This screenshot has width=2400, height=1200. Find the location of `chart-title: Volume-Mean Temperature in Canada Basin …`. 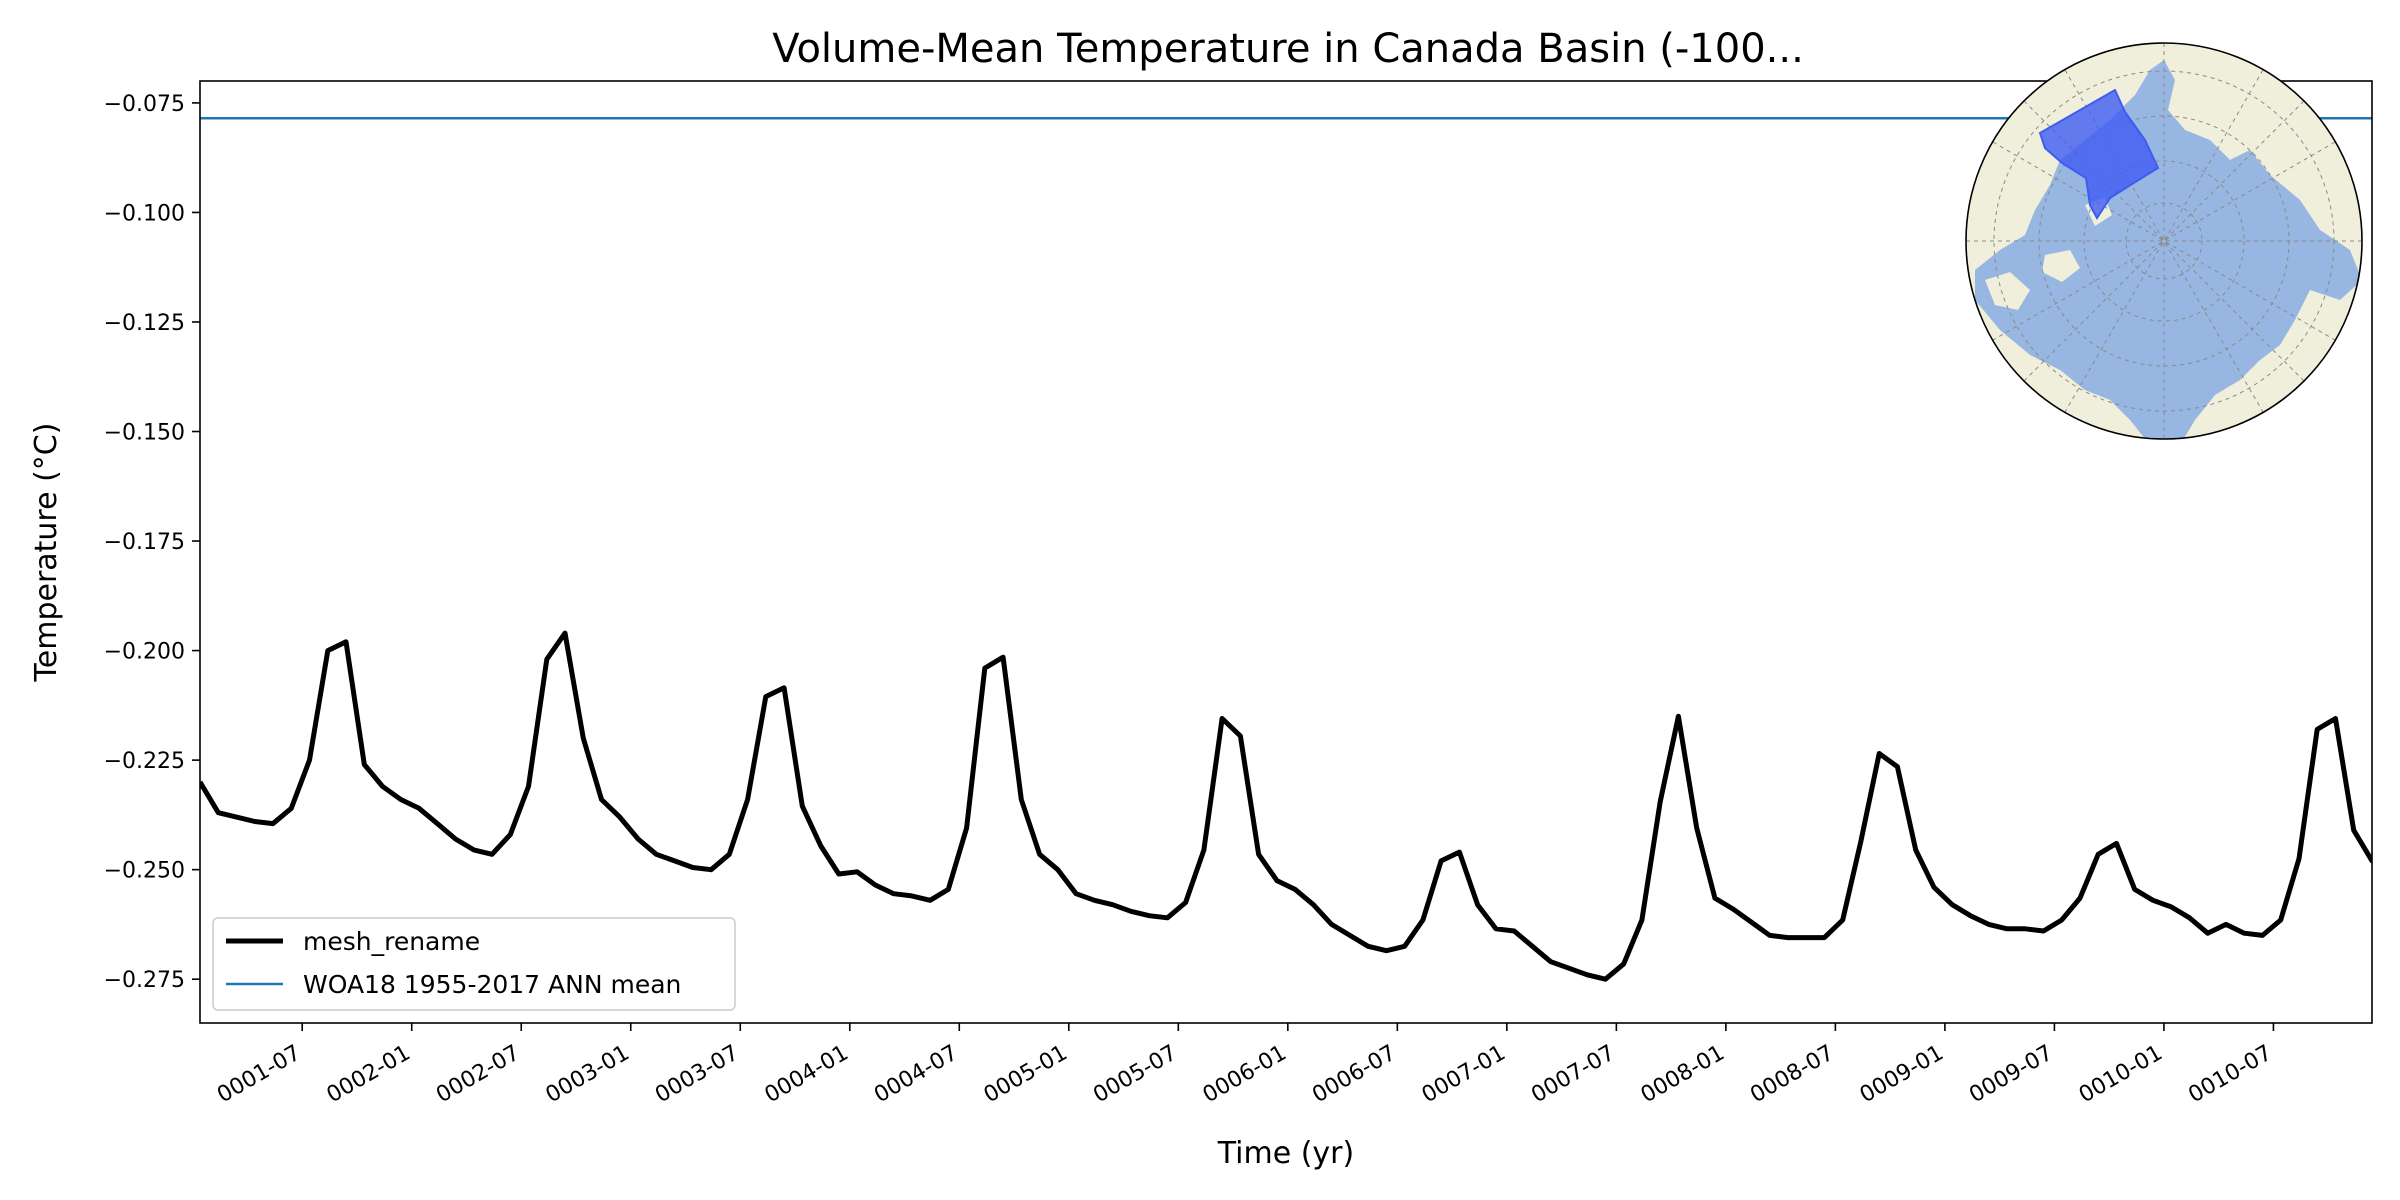

chart-title: Volume-Mean Temperature in Canada Basin … is located at coordinates (1288, 49).